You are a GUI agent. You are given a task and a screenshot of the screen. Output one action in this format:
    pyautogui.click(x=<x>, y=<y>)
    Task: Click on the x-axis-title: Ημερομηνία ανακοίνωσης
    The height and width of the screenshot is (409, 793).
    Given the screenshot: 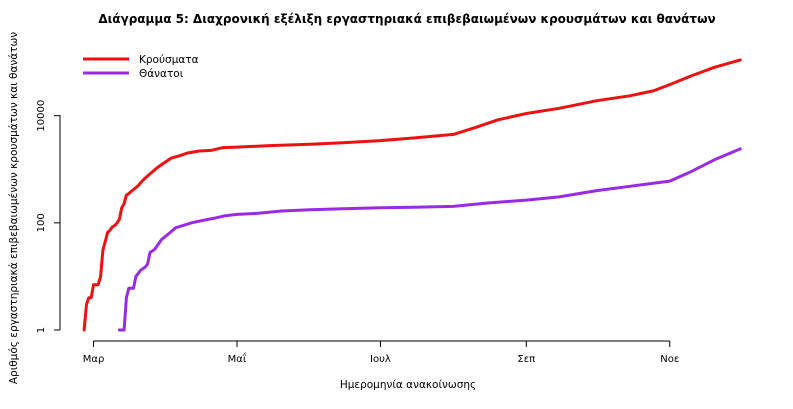 What is the action you would take?
    pyautogui.click(x=408, y=385)
    